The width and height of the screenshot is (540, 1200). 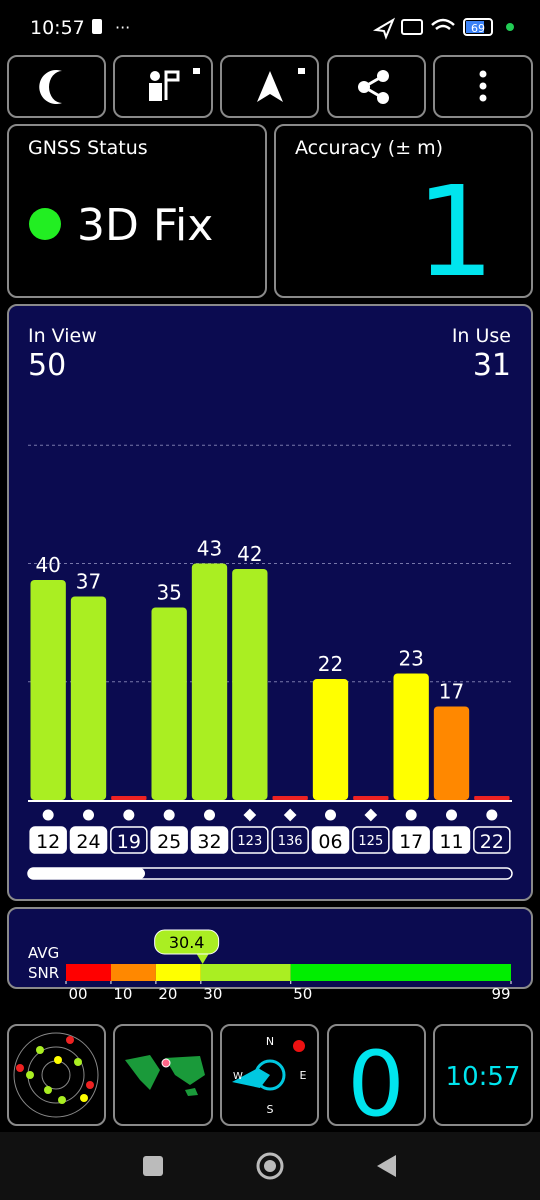 I want to click on count-tile, so click(x=376, y=1075).